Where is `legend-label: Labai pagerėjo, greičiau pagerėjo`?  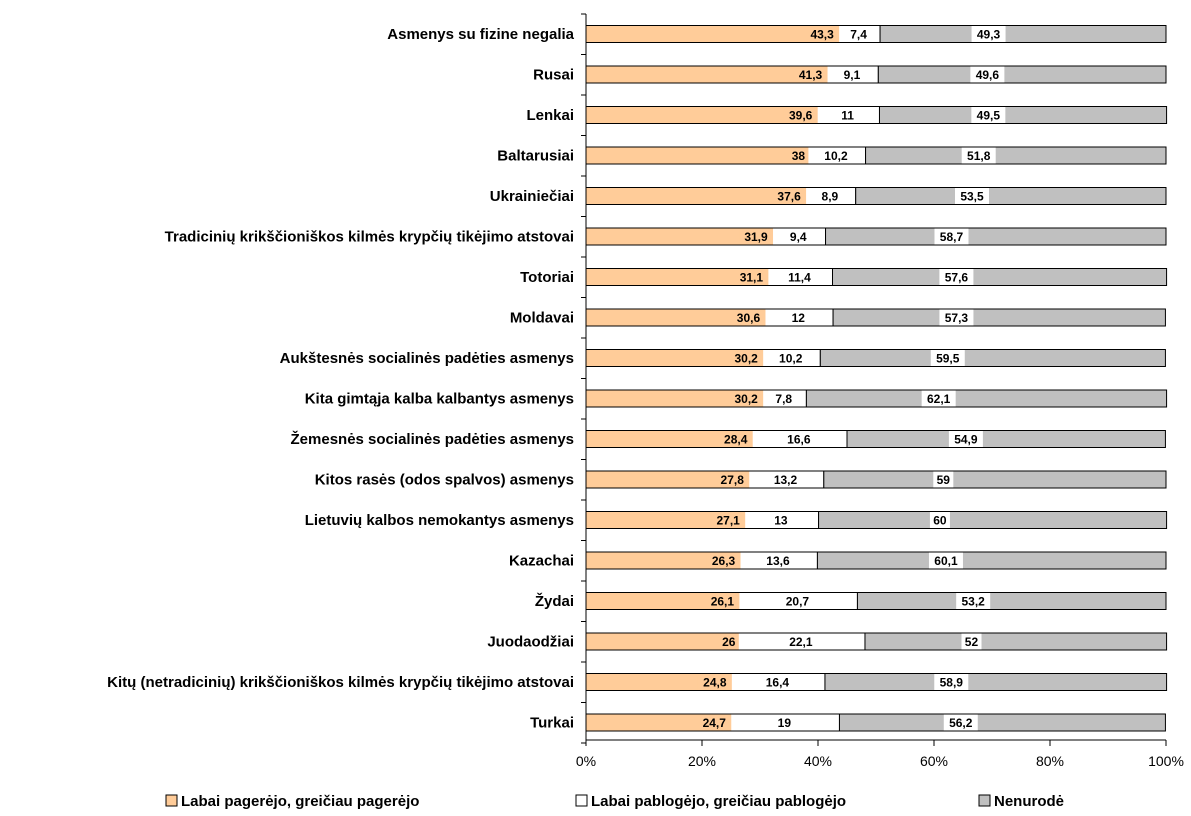 legend-label: Labai pagerėjo, greičiau pagerėjo is located at coordinates (300, 801).